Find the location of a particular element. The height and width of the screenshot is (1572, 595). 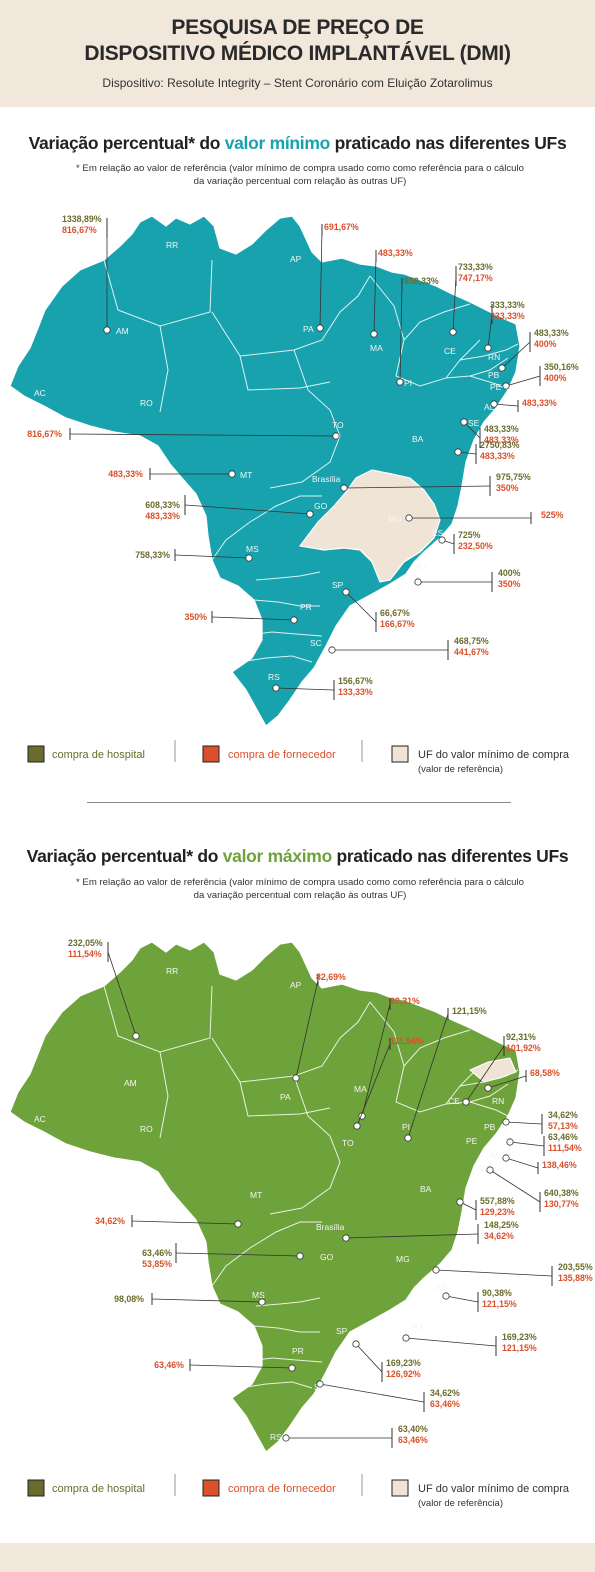

min-value-hospital-SC: 468,75% is located at coordinates (471, 641).